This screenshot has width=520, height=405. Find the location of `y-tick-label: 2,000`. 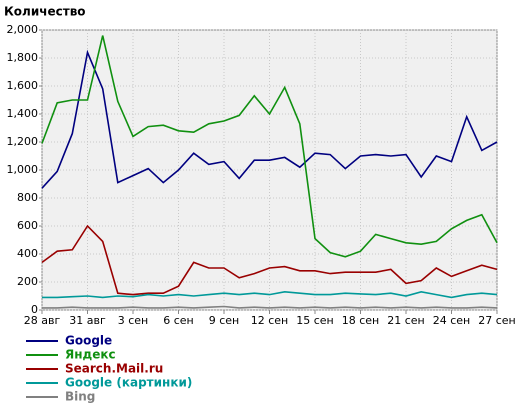

y-tick-label: 2,000 is located at coordinates (23, 29).